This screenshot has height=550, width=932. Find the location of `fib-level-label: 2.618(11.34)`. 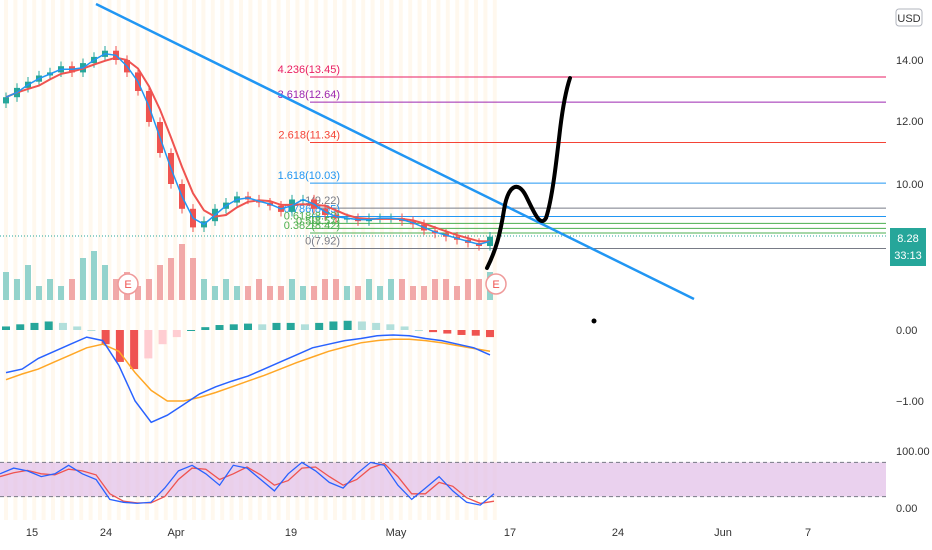

fib-level-label: 2.618(11.34) is located at coordinates (309, 135).